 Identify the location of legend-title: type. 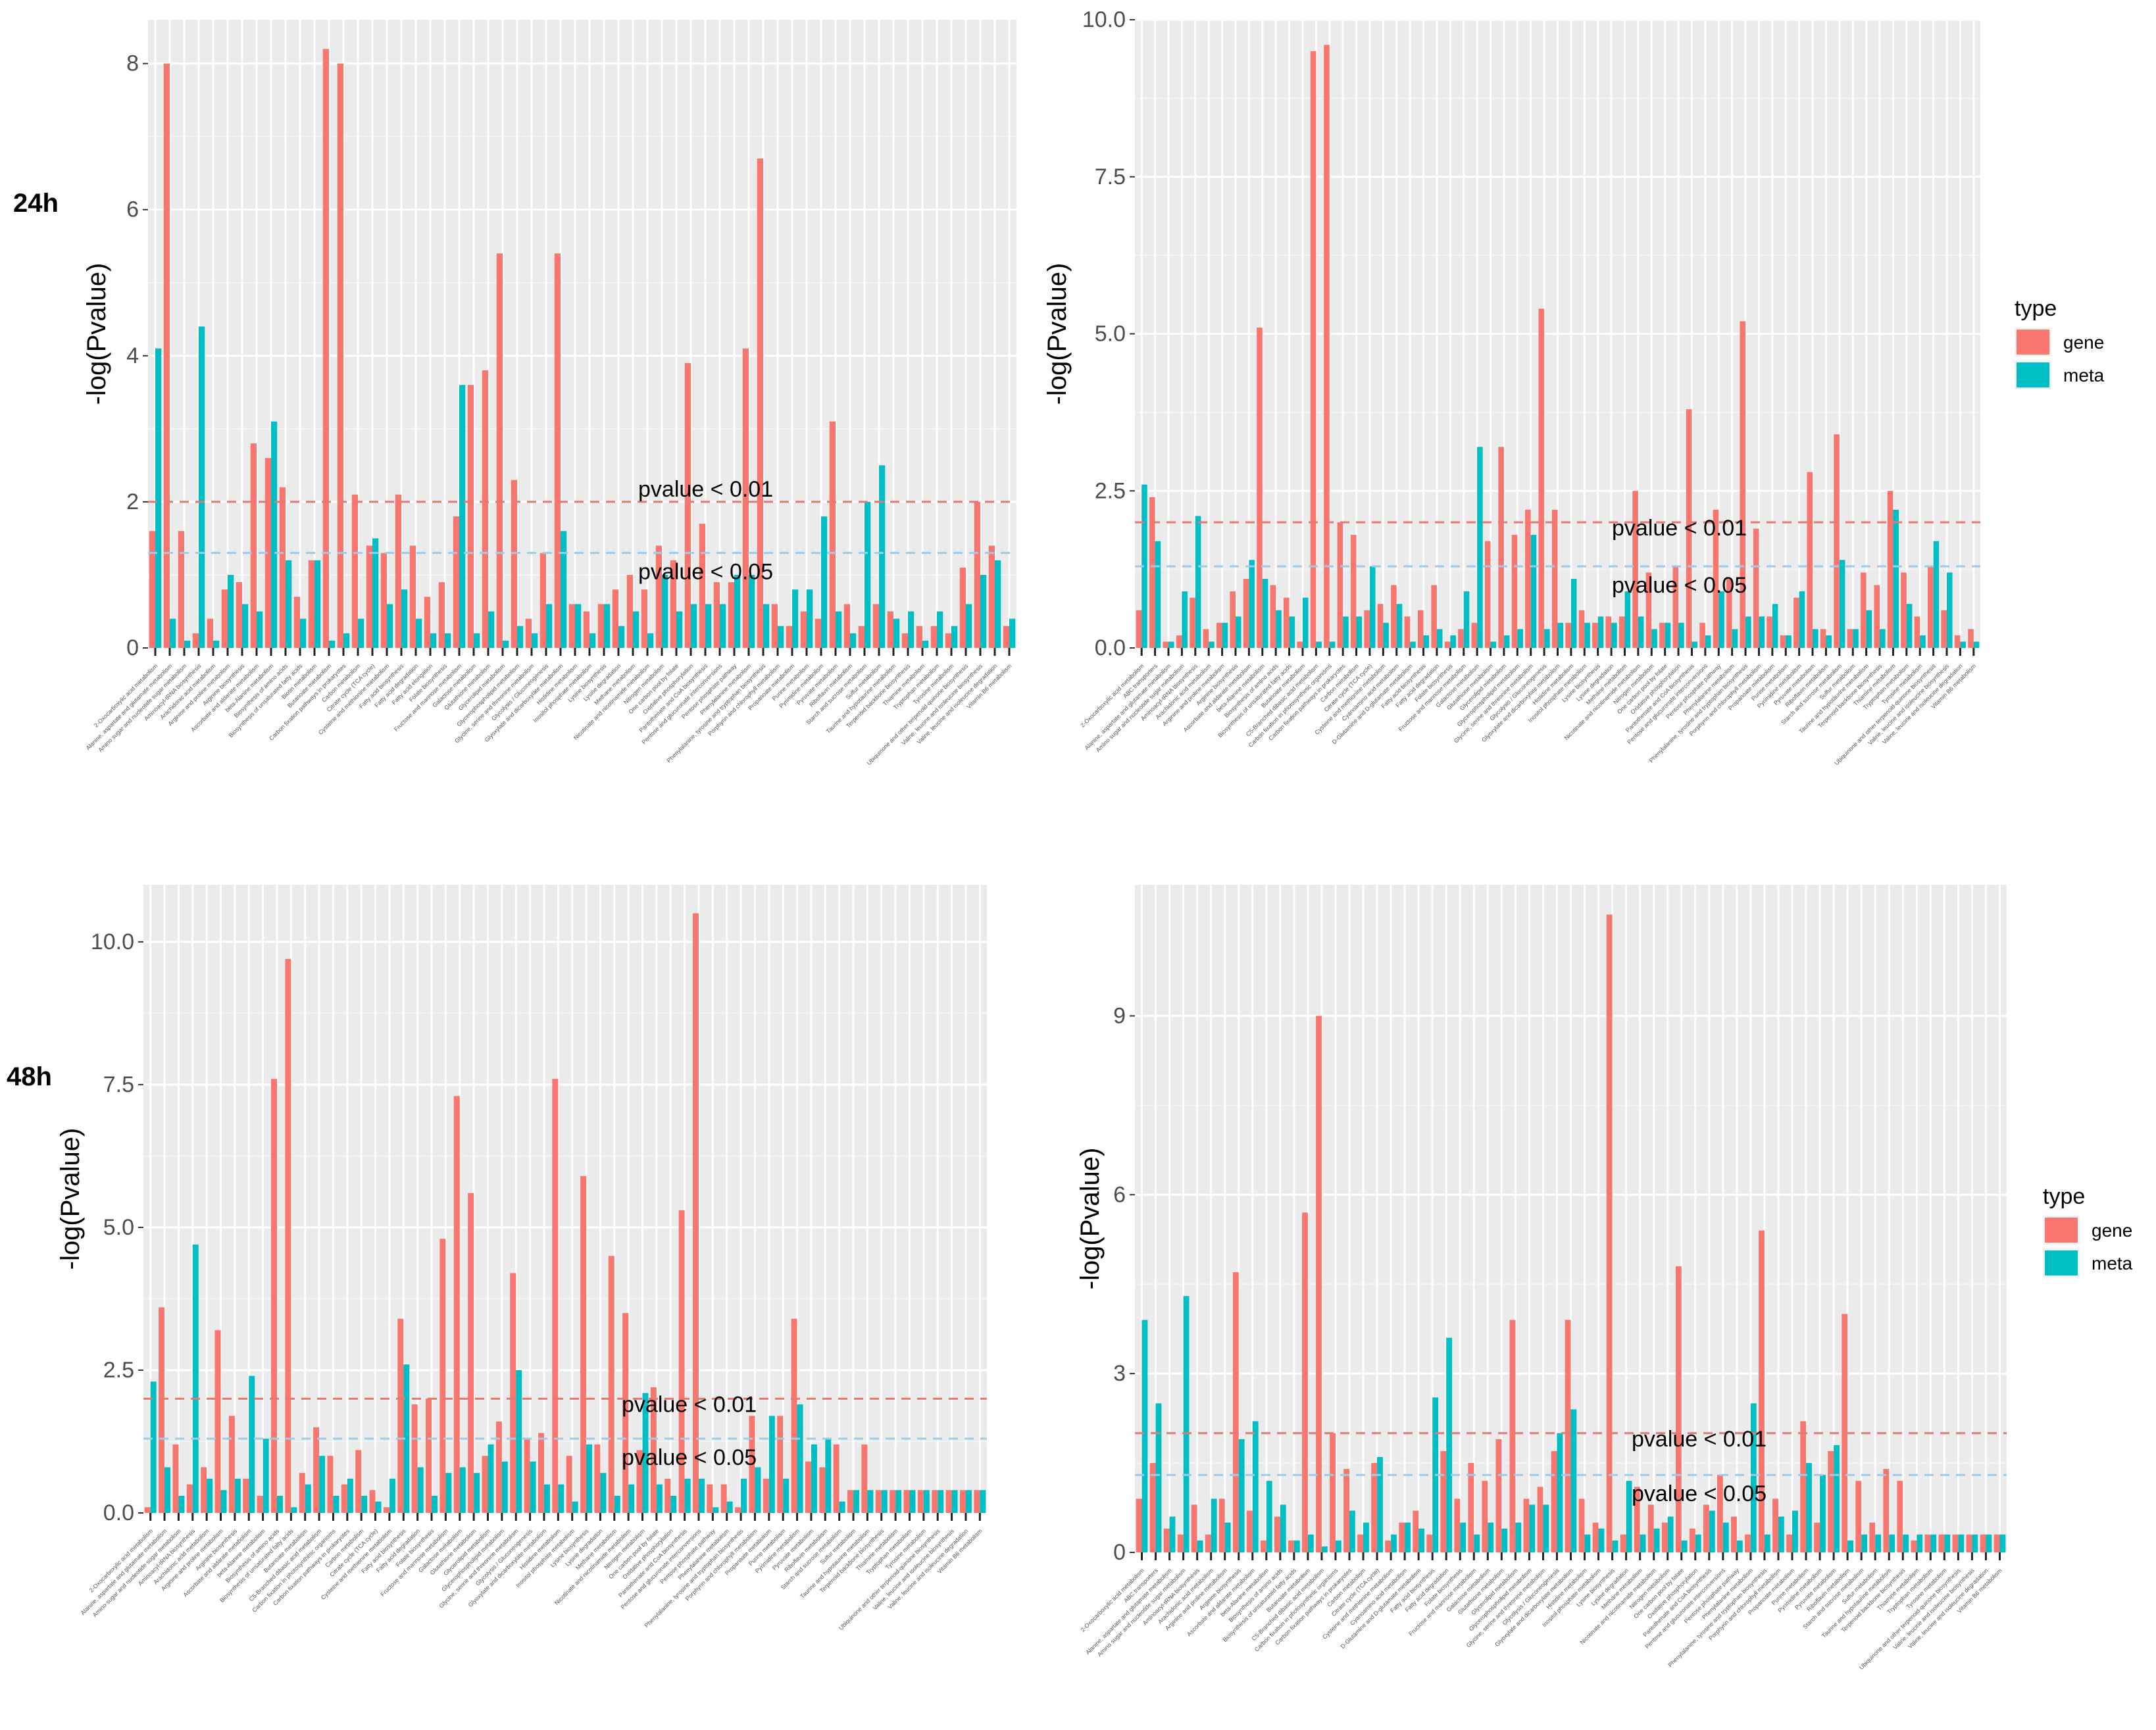
(2064, 1196).